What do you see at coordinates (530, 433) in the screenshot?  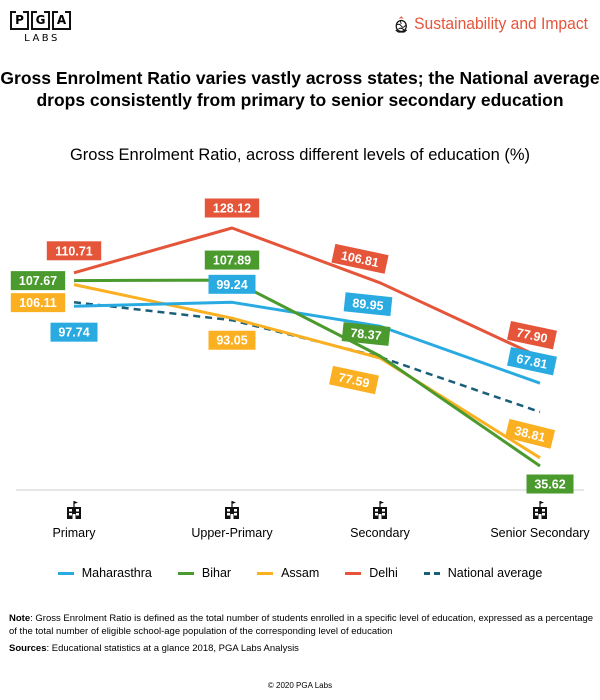 I see `data-label-assam: 38.81` at bounding box center [530, 433].